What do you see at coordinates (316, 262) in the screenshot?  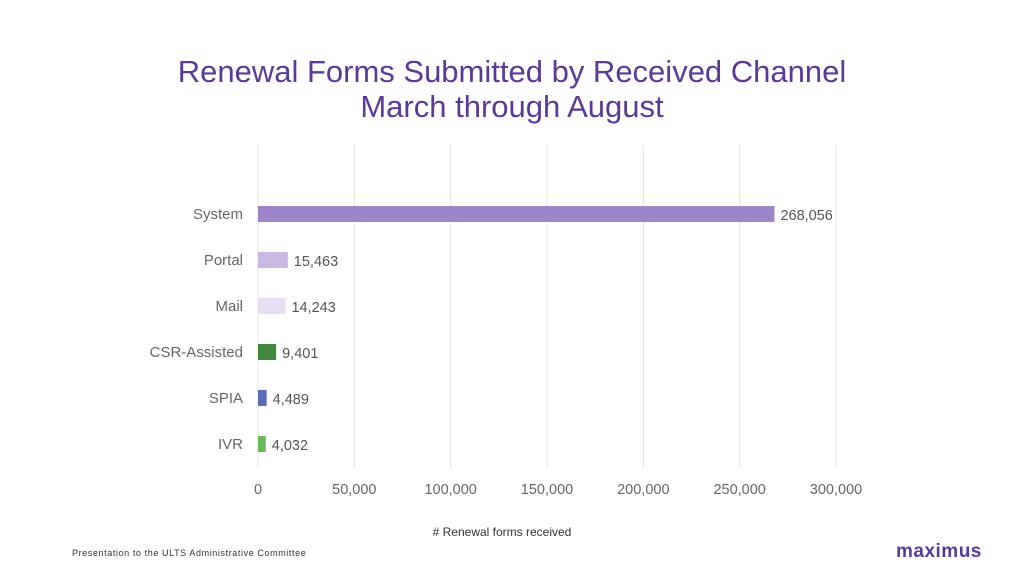 I see `data-label: 15,463` at bounding box center [316, 262].